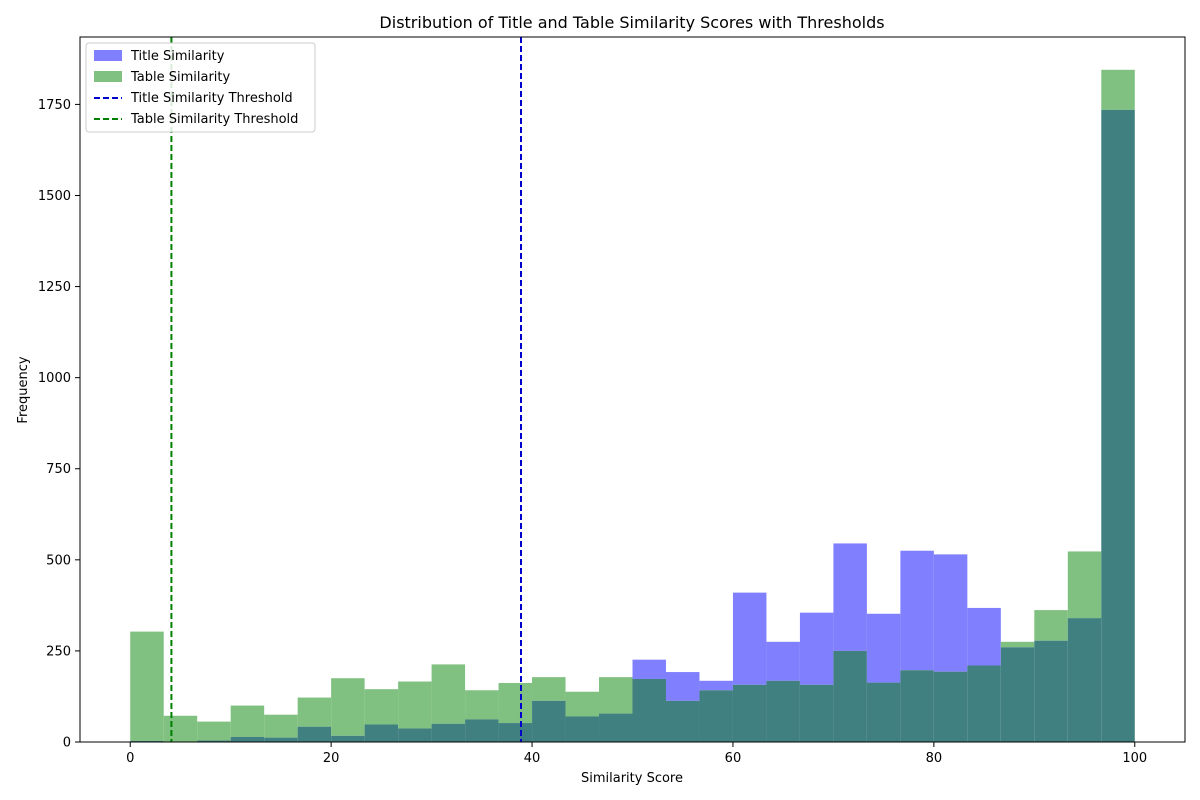 The height and width of the screenshot is (800, 1200). Describe the element at coordinates (177, 56) in the screenshot. I see `legend-label-title-similarity: Title Similarity` at that location.